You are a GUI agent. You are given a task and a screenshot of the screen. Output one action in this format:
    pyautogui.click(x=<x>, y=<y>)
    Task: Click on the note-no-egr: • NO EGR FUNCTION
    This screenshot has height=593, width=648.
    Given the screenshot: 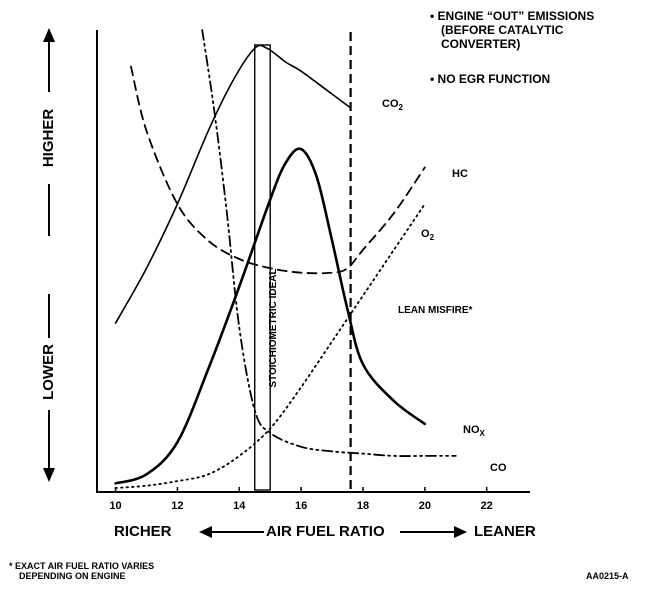 What is the action you would take?
    pyautogui.click(x=490, y=79)
    